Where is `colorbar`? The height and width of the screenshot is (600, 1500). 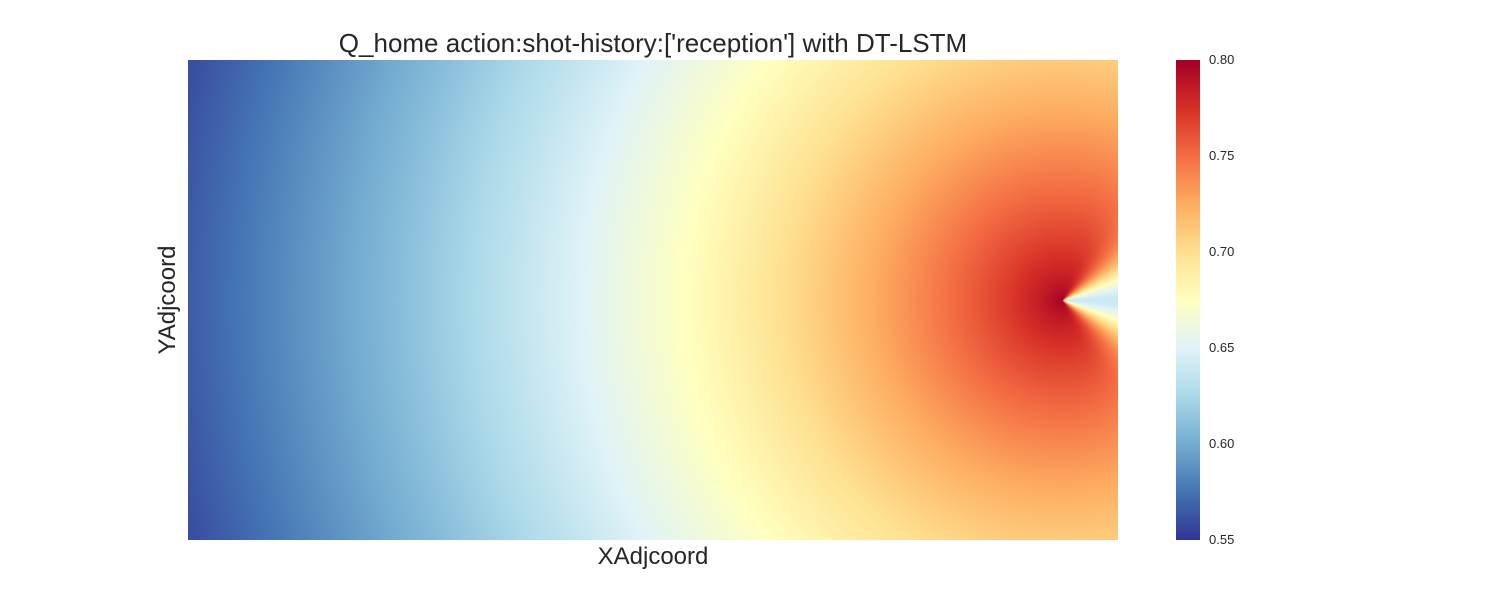
colorbar is located at coordinates (1188, 300).